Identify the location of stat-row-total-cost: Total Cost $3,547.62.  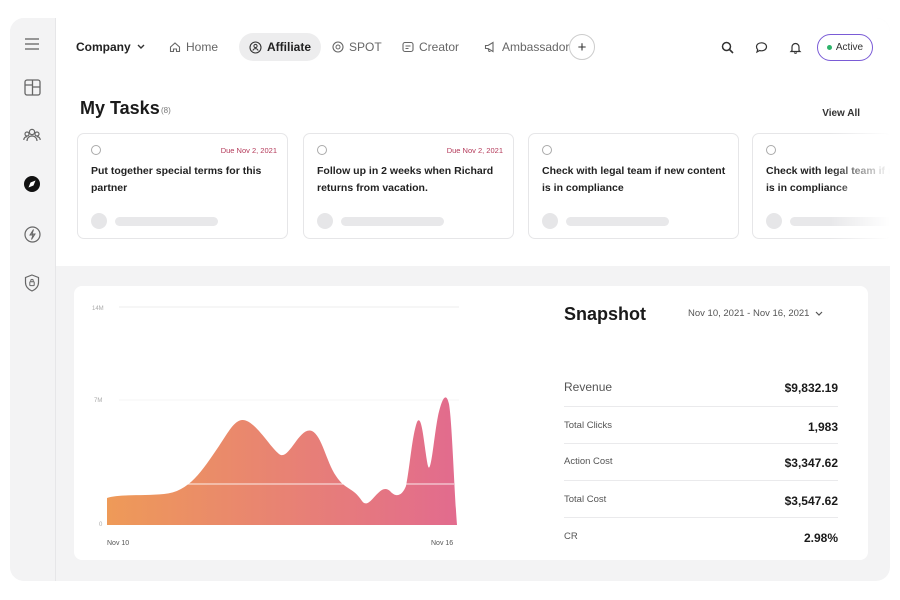
(701, 499).